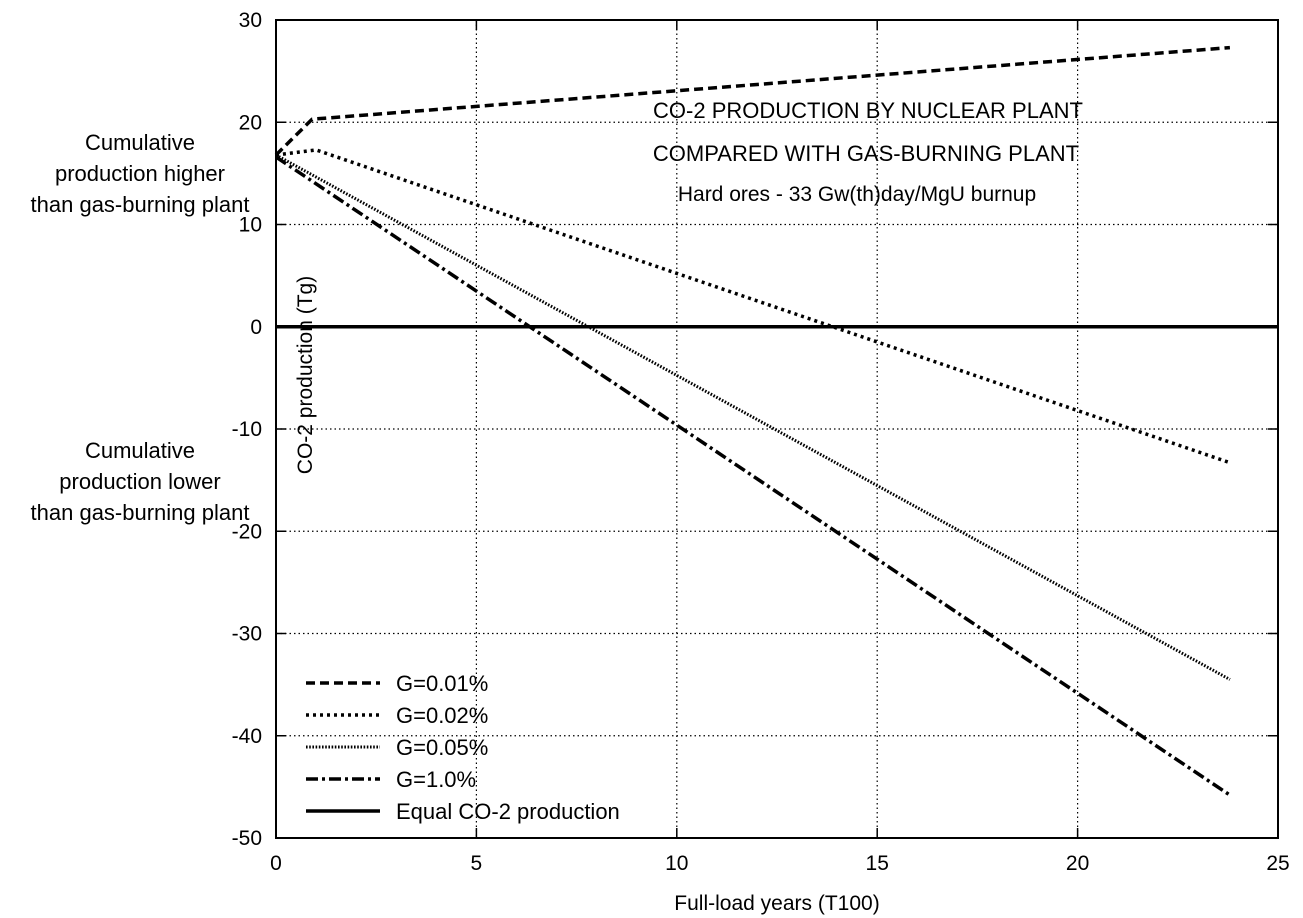 The image size is (1303, 918). What do you see at coordinates (508, 811) in the screenshot?
I see `legend-label: Equal CO-2 production` at bounding box center [508, 811].